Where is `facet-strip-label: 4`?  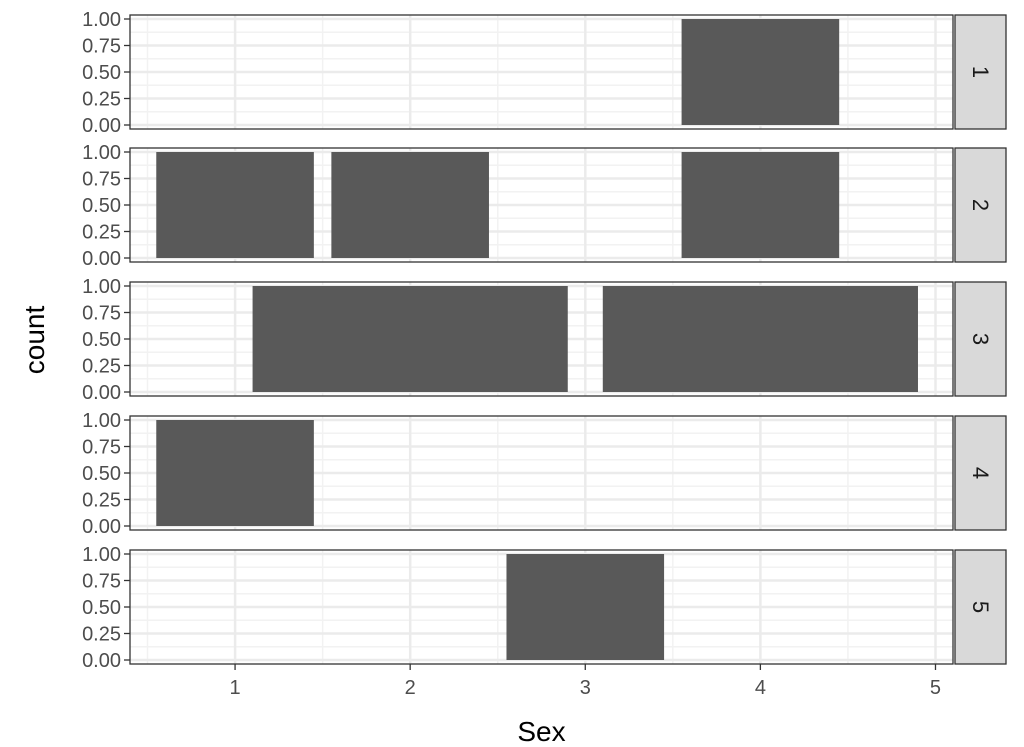
facet-strip-label: 4 is located at coordinates (980, 473).